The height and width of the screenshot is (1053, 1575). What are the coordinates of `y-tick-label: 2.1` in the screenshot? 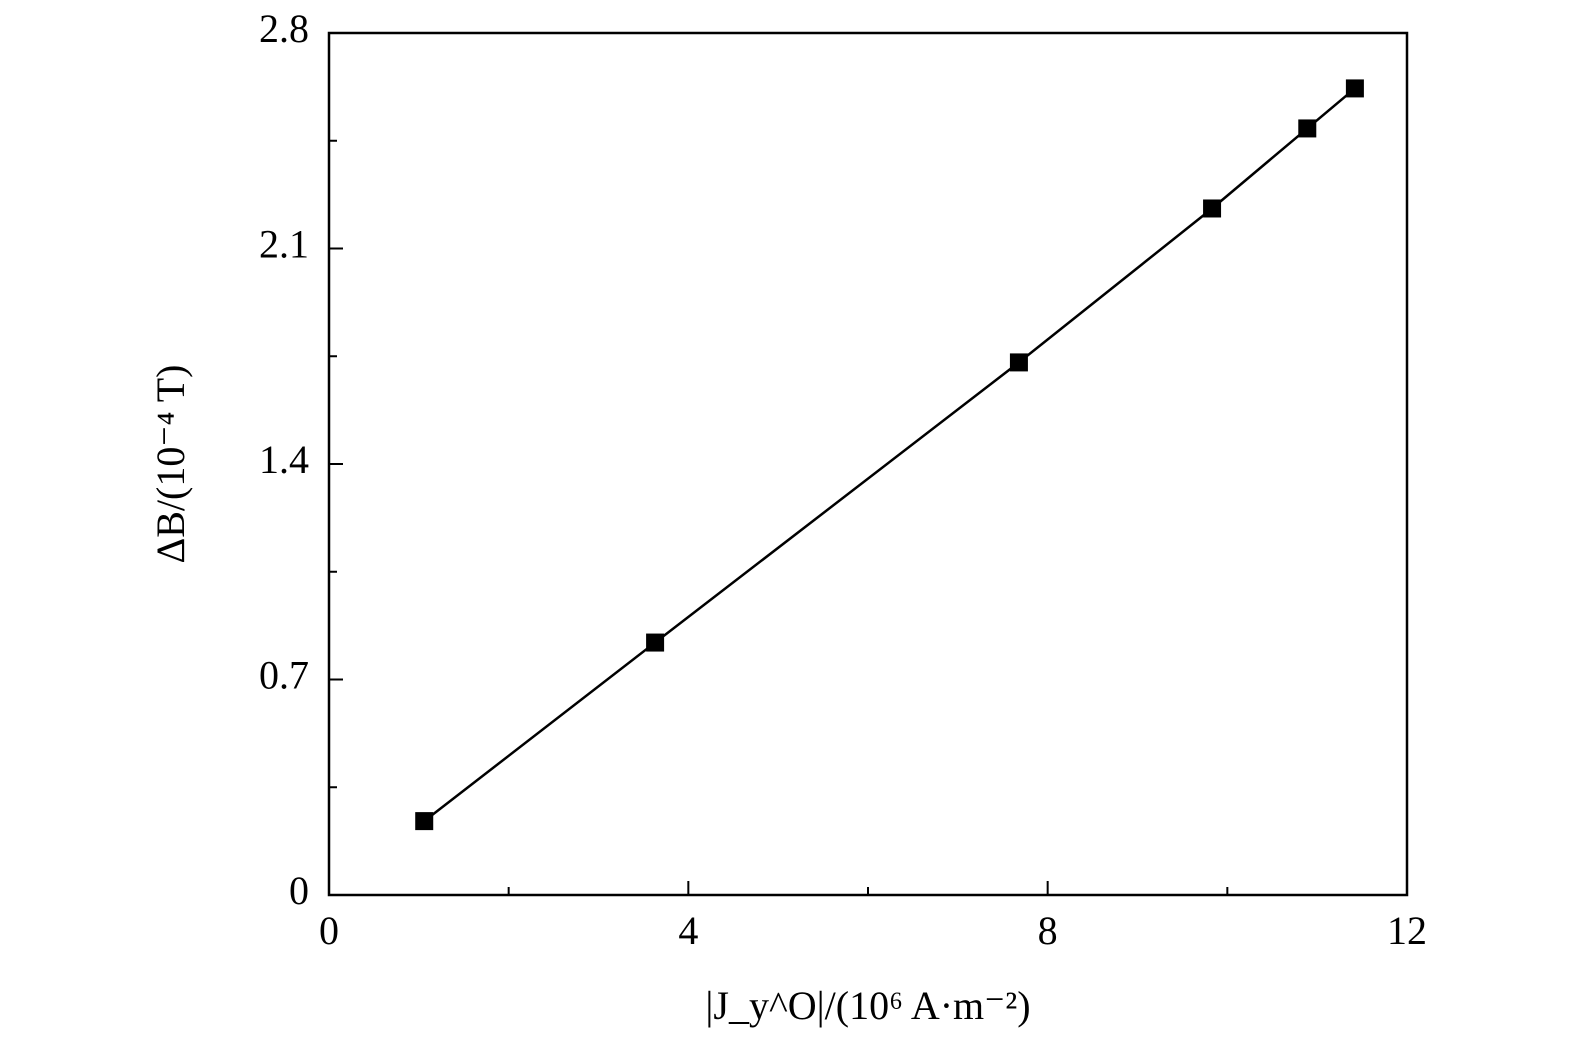 It's located at (284, 244).